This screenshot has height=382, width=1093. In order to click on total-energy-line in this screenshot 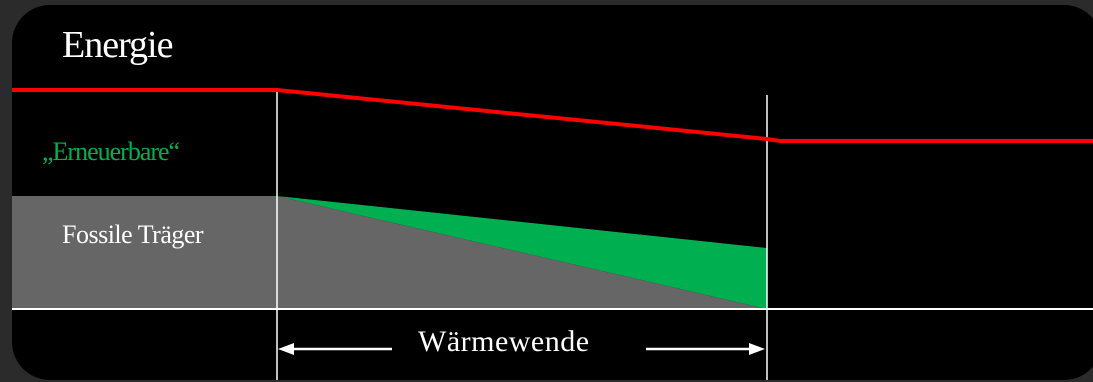, I will do `click(552, 115)`.